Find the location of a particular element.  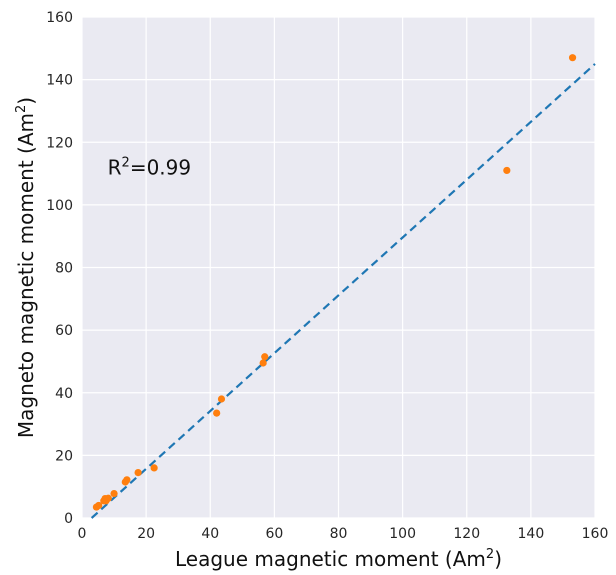

y-tick-label: 0 is located at coordinates (68, 519).